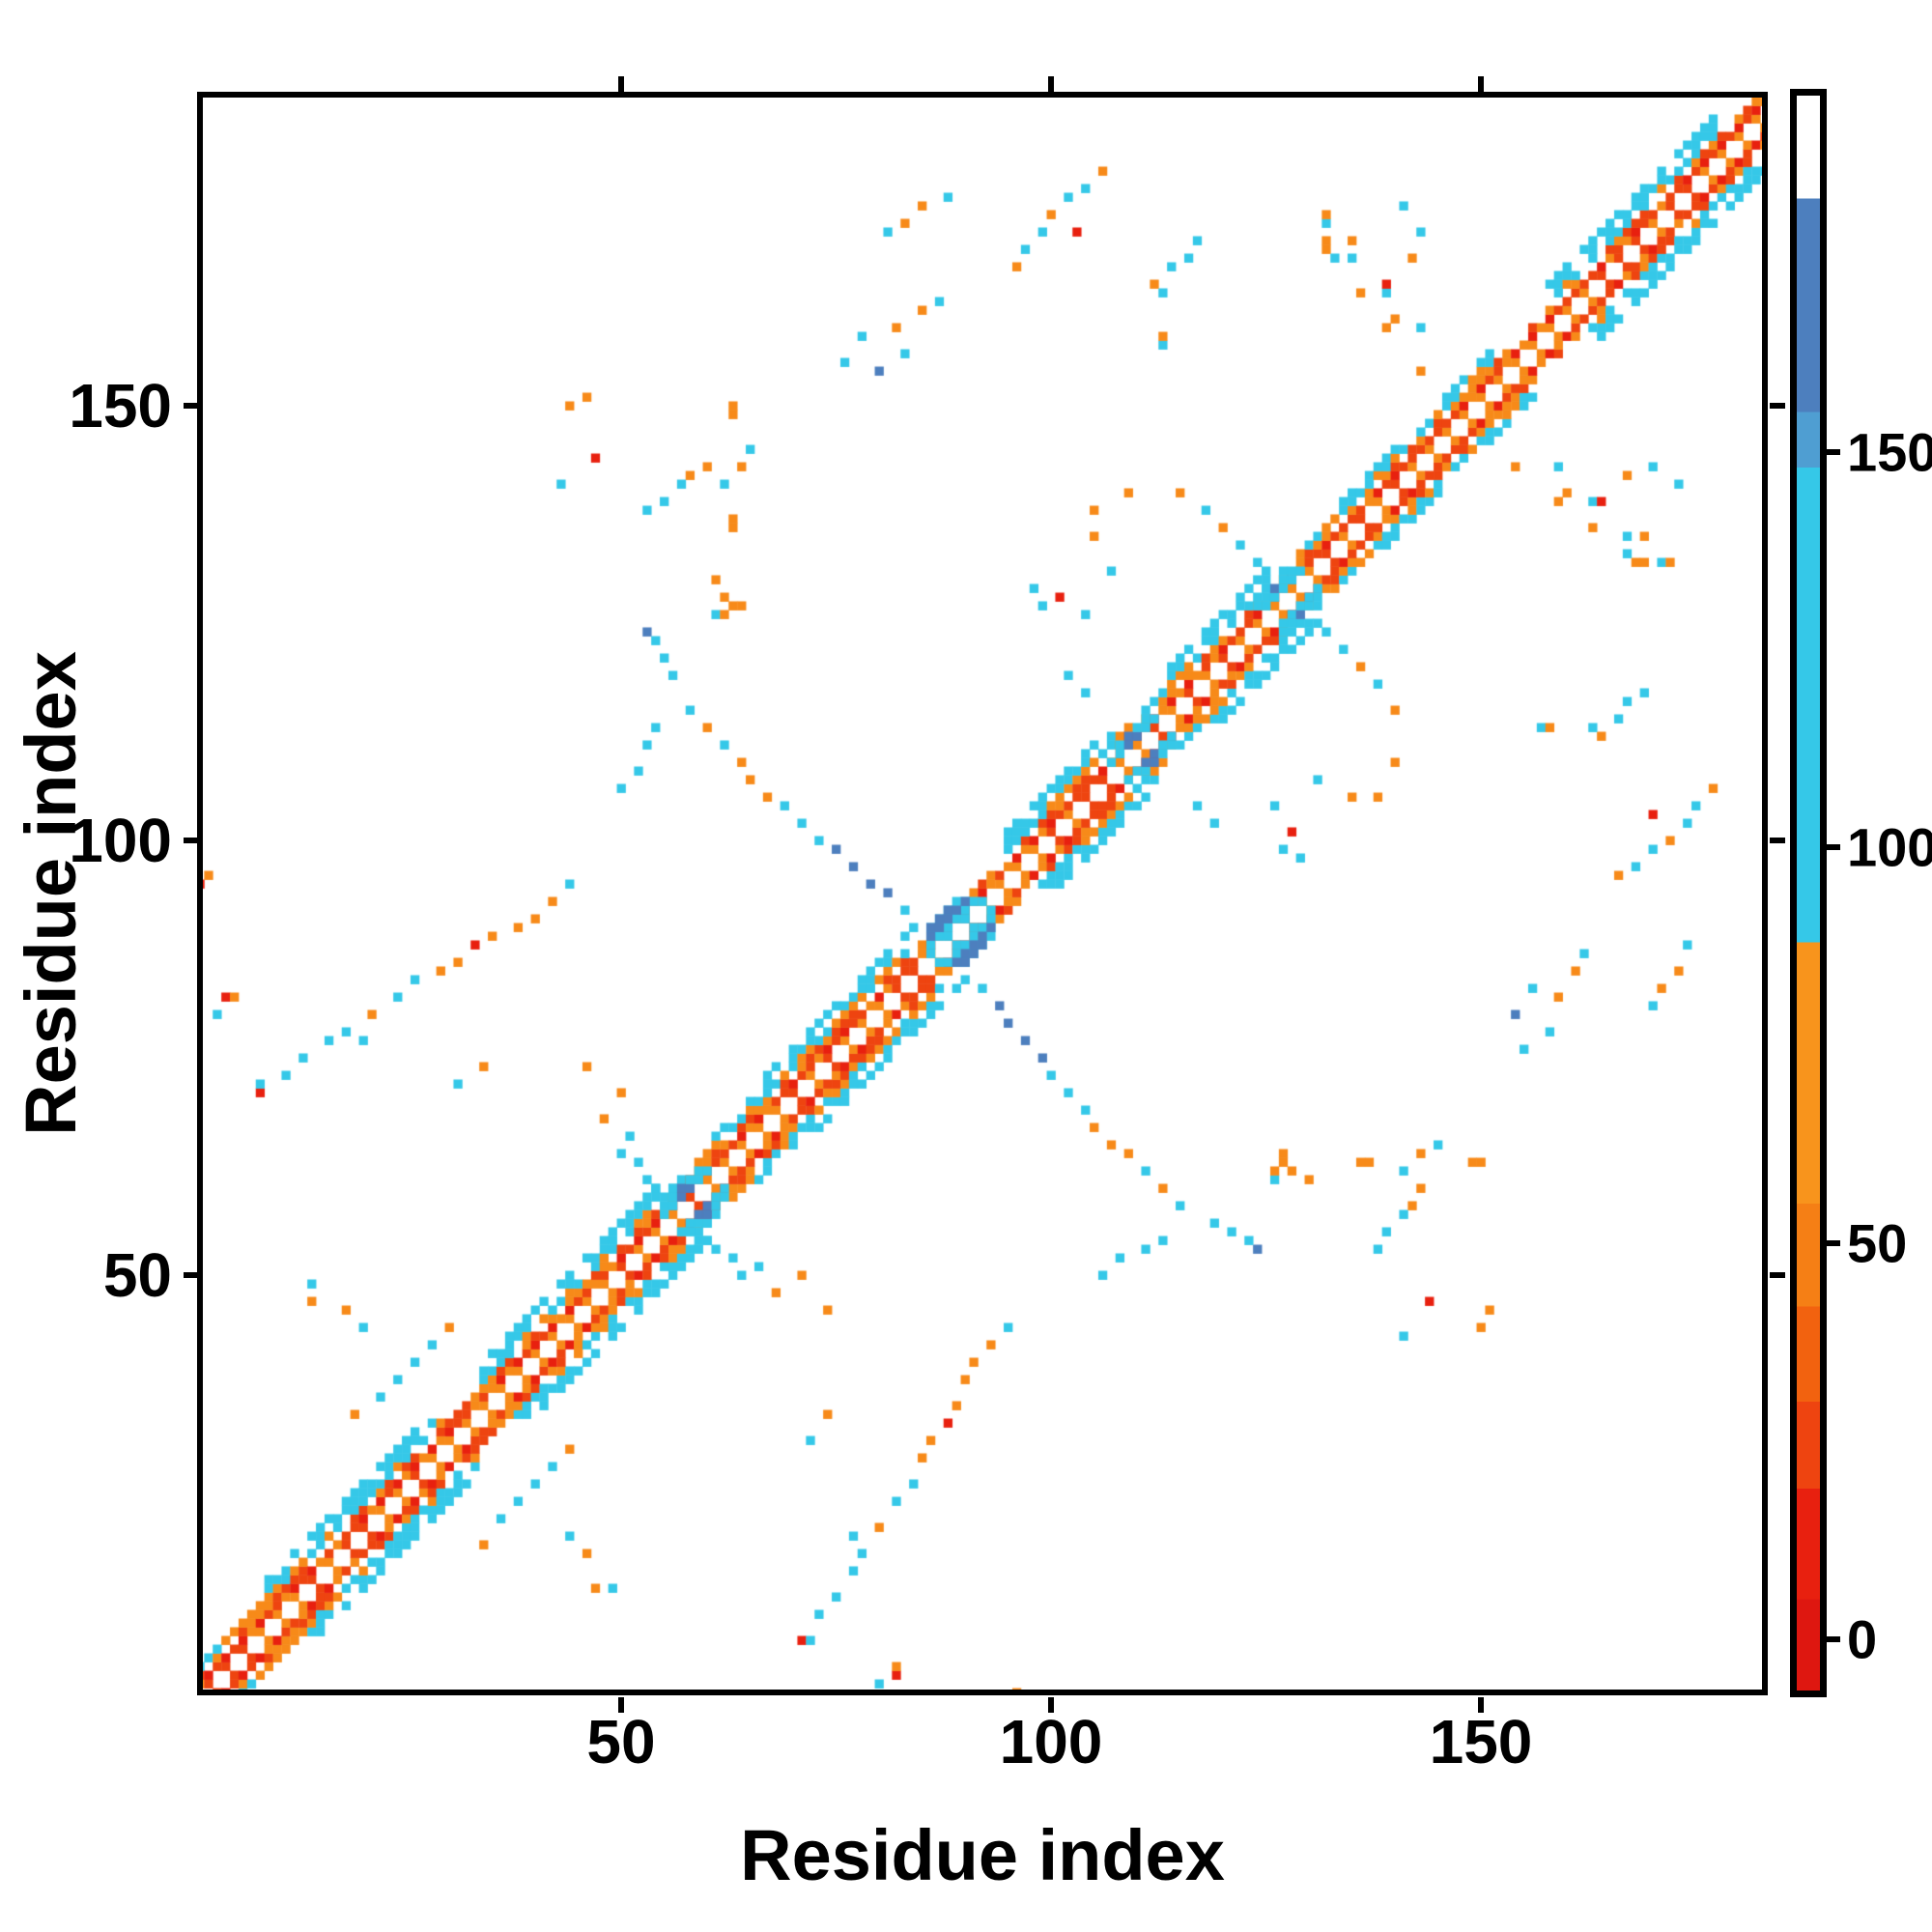  I want to click on x-tick-label: 100, so click(1051, 1741).